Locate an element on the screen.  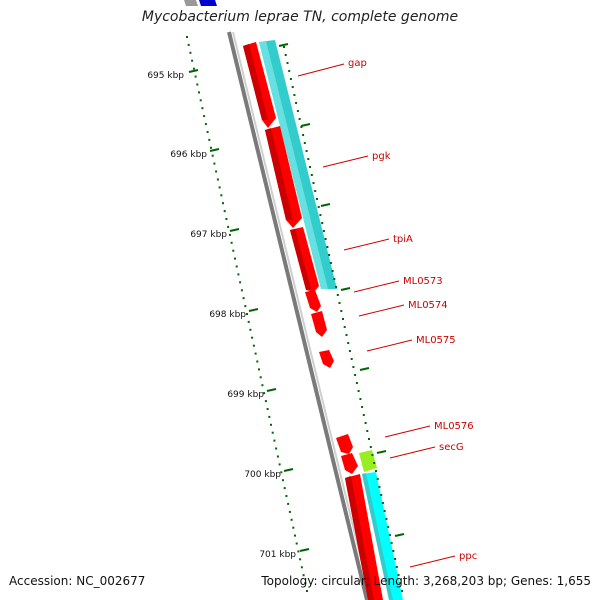
grey-feature-top is located at coordinates (191, 3).